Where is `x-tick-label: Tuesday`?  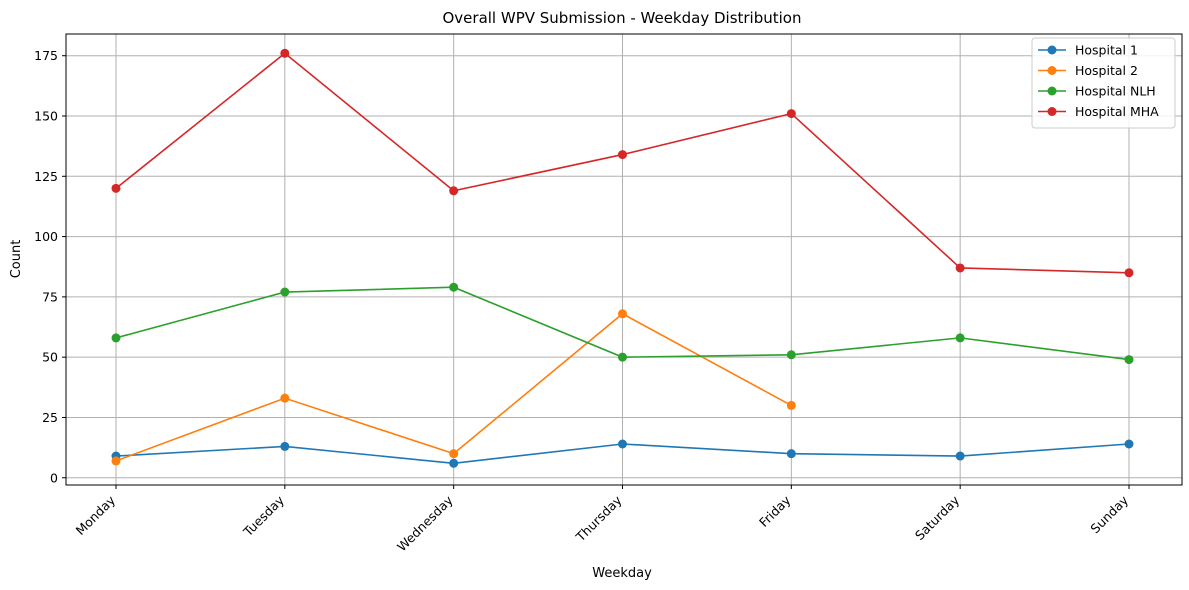
x-tick-label: Tuesday is located at coordinates (264, 516).